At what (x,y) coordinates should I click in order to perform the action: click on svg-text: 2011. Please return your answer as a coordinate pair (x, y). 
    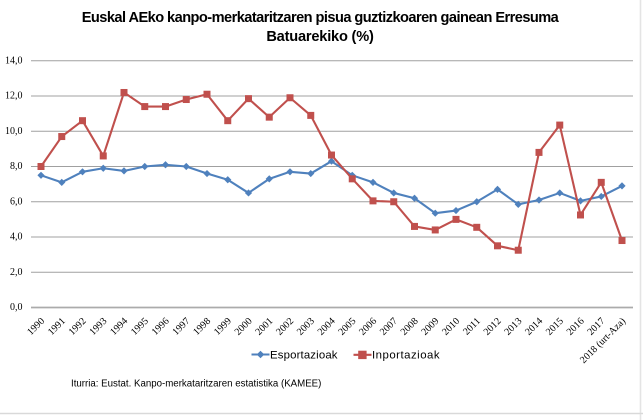
    Looking at the image, I should click on (472, 327).